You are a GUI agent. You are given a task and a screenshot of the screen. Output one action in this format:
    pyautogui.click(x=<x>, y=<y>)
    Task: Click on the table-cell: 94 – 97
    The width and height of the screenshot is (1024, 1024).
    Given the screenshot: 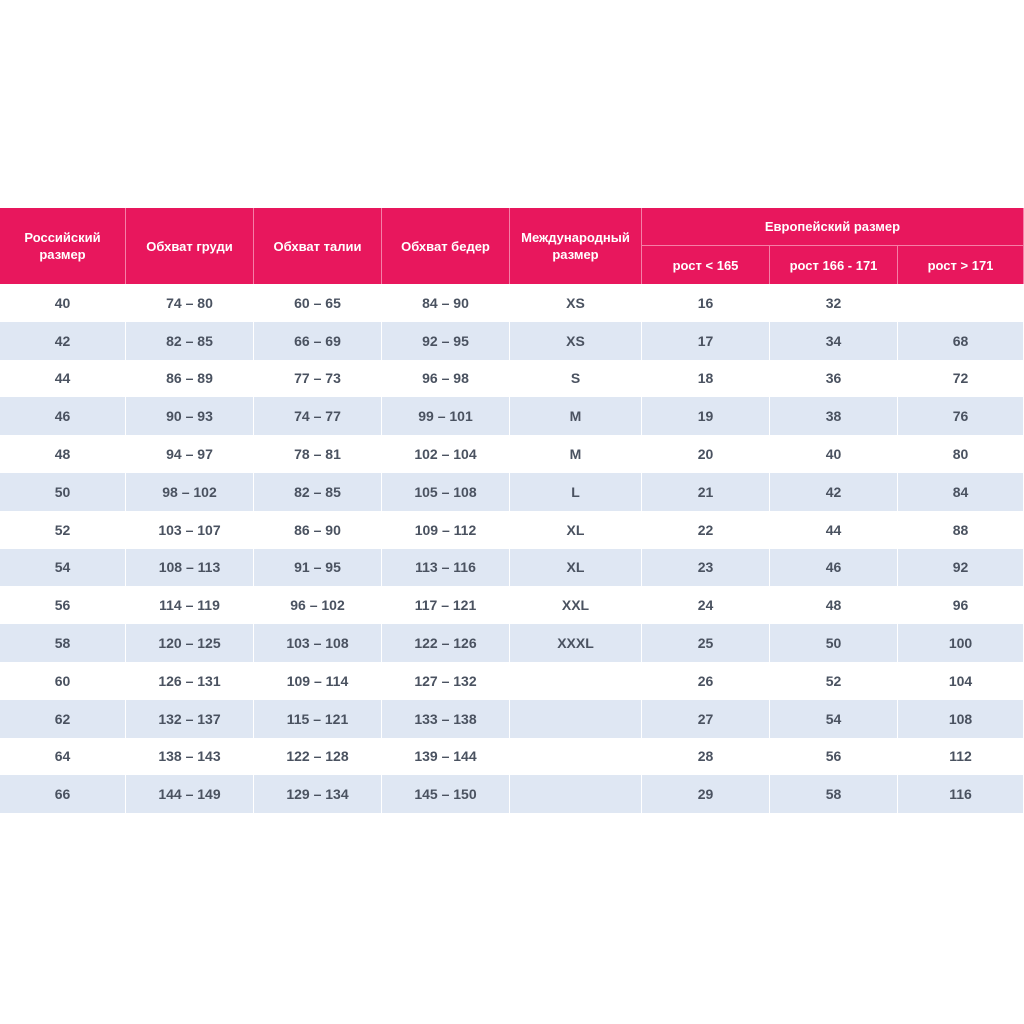 What is the action you would take?
    pyautogui.click(x=190, y=454)
    